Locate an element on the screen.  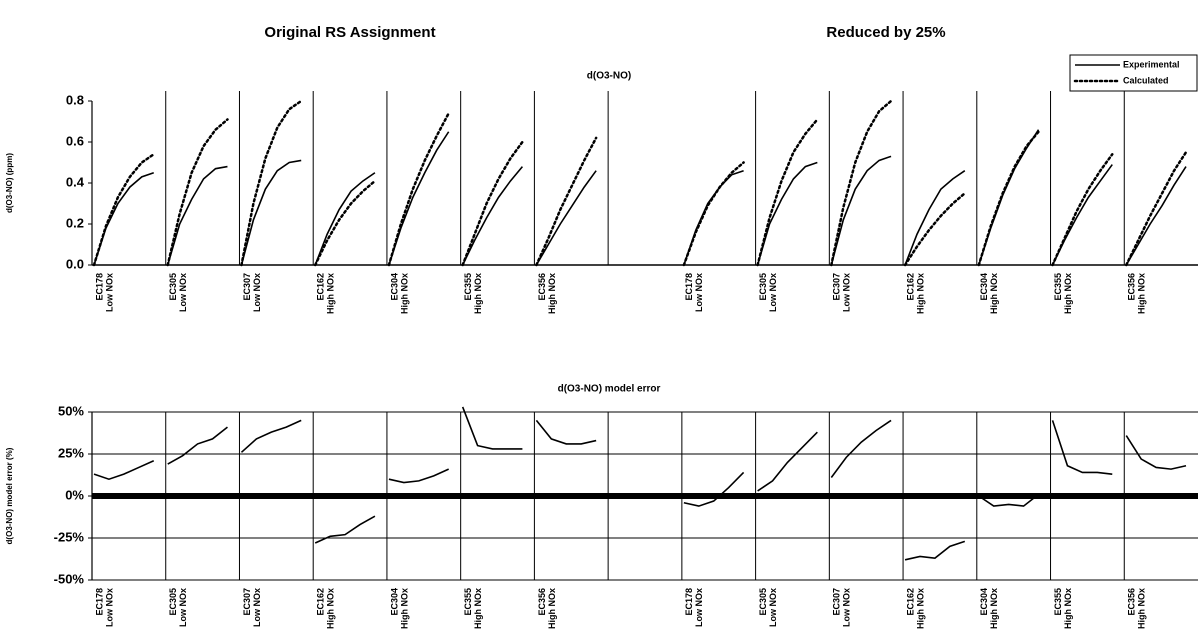
legend-box is located at coordinates (1133, 73).